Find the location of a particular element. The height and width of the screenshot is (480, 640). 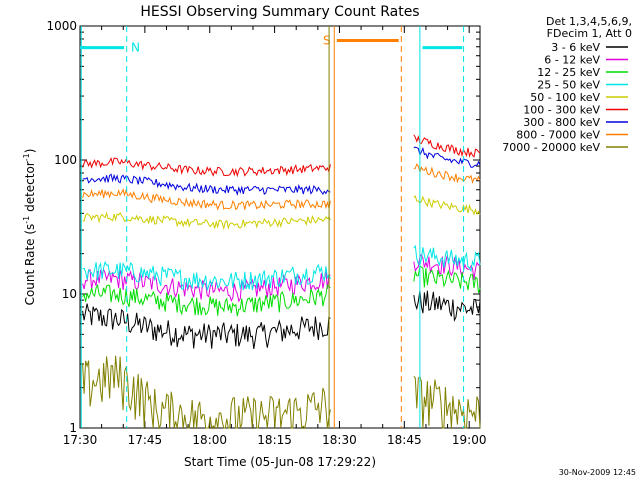

legend-entry-label: 300 - 800 keV is located at coordinates (561, 122).